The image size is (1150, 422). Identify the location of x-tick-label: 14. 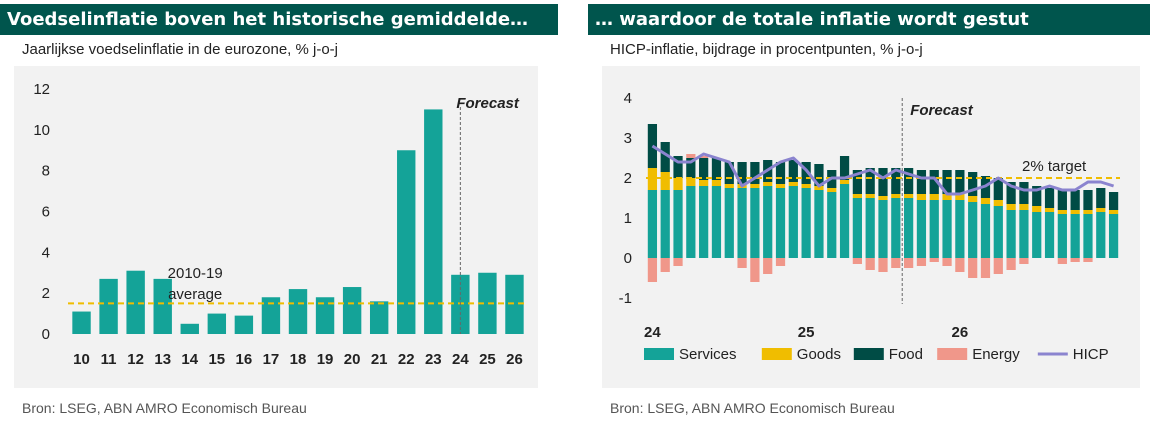
(189, 359).